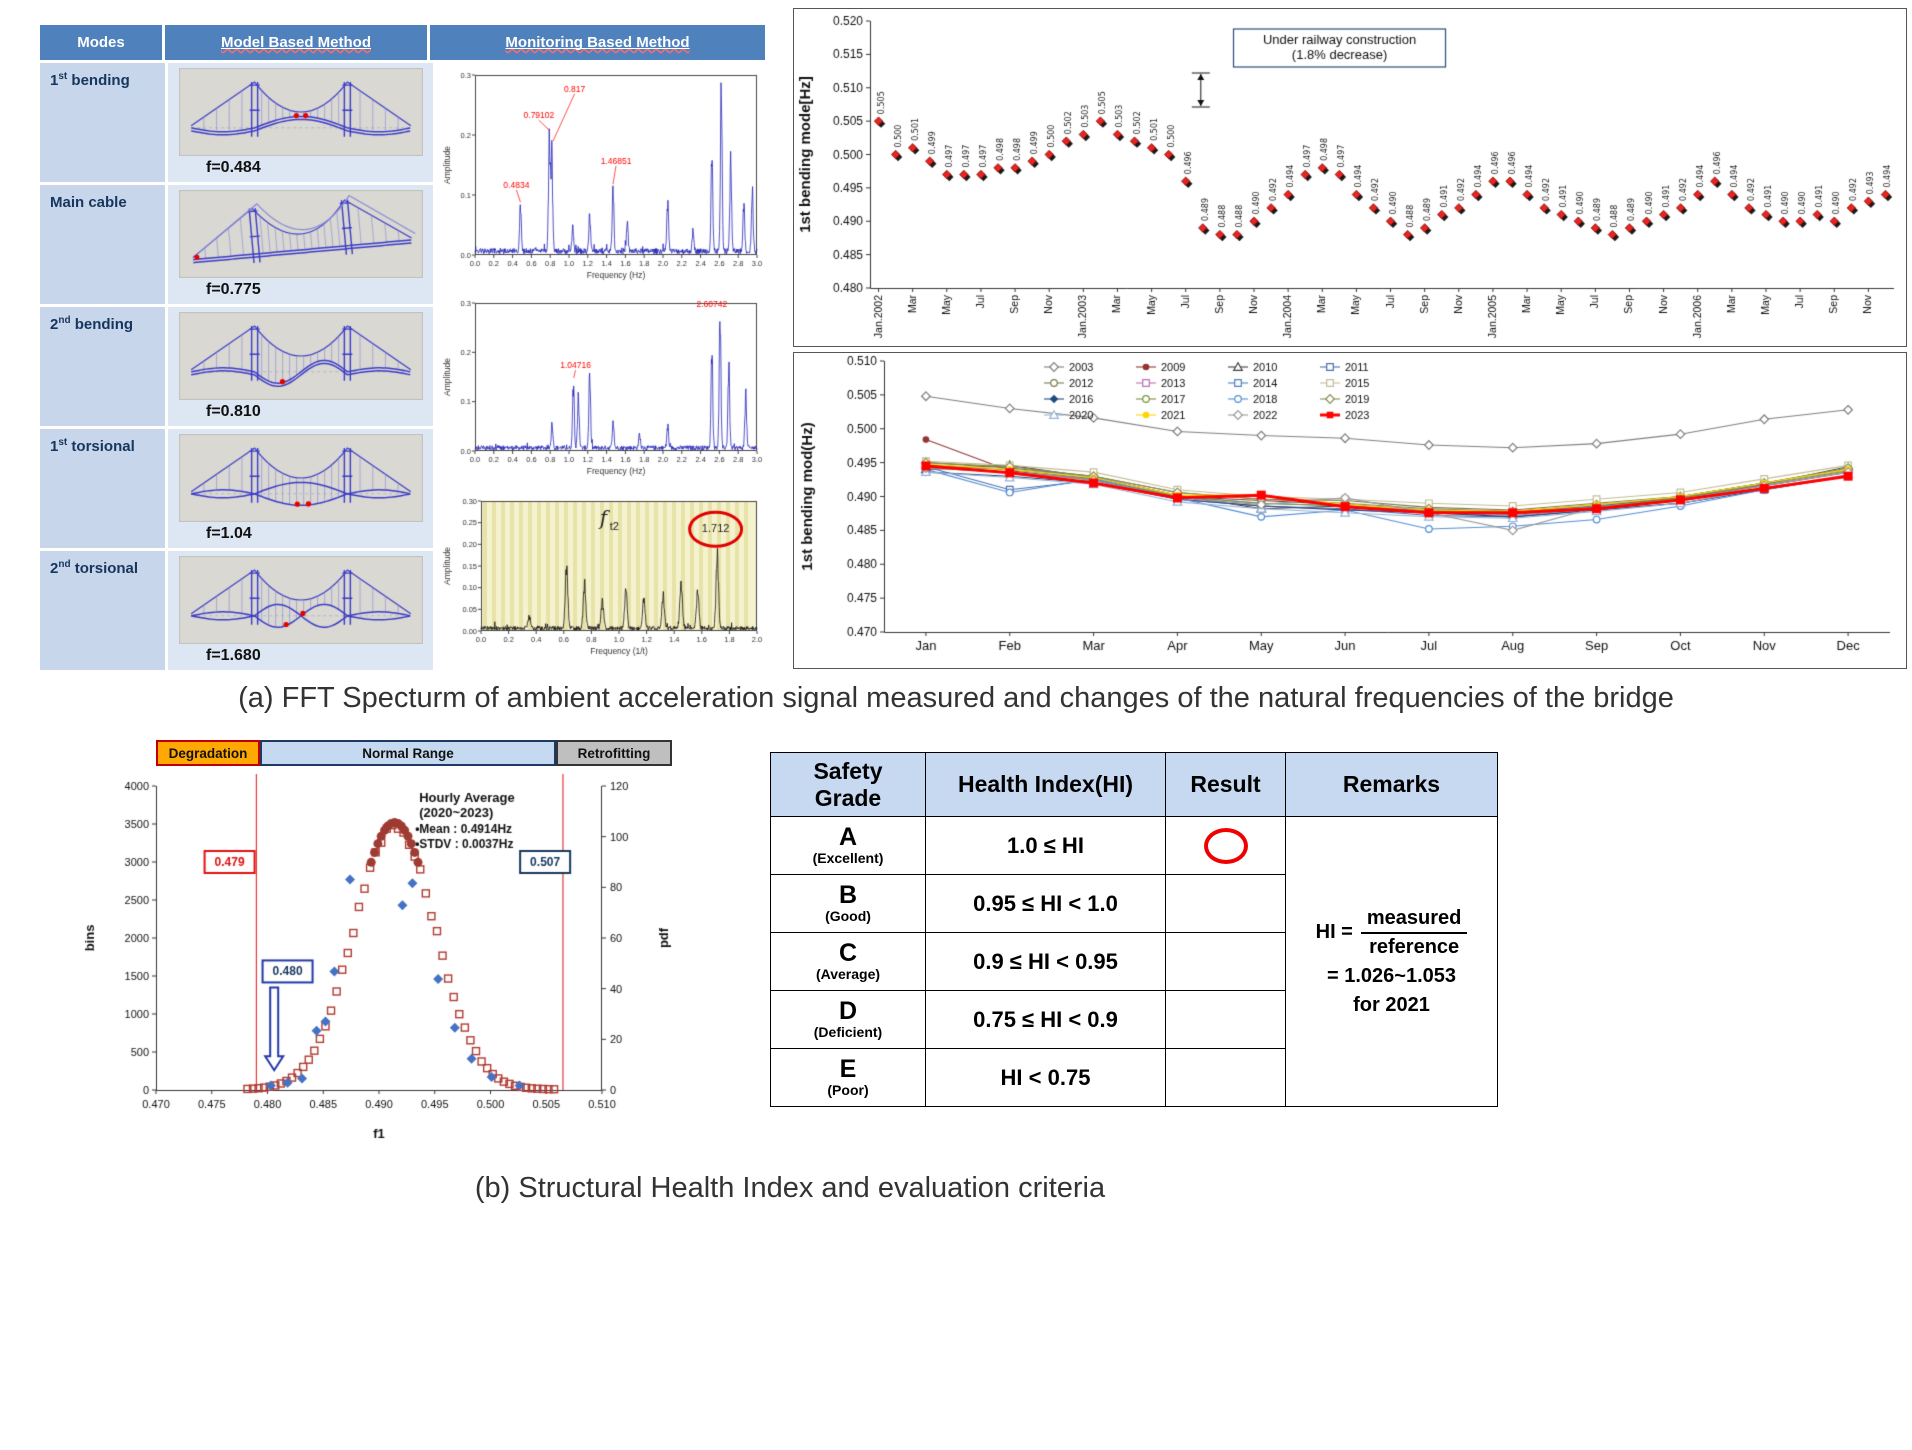 The image size is (1912, 1450). I want to click on frequency-label: f=1.680, so click(233, 655).